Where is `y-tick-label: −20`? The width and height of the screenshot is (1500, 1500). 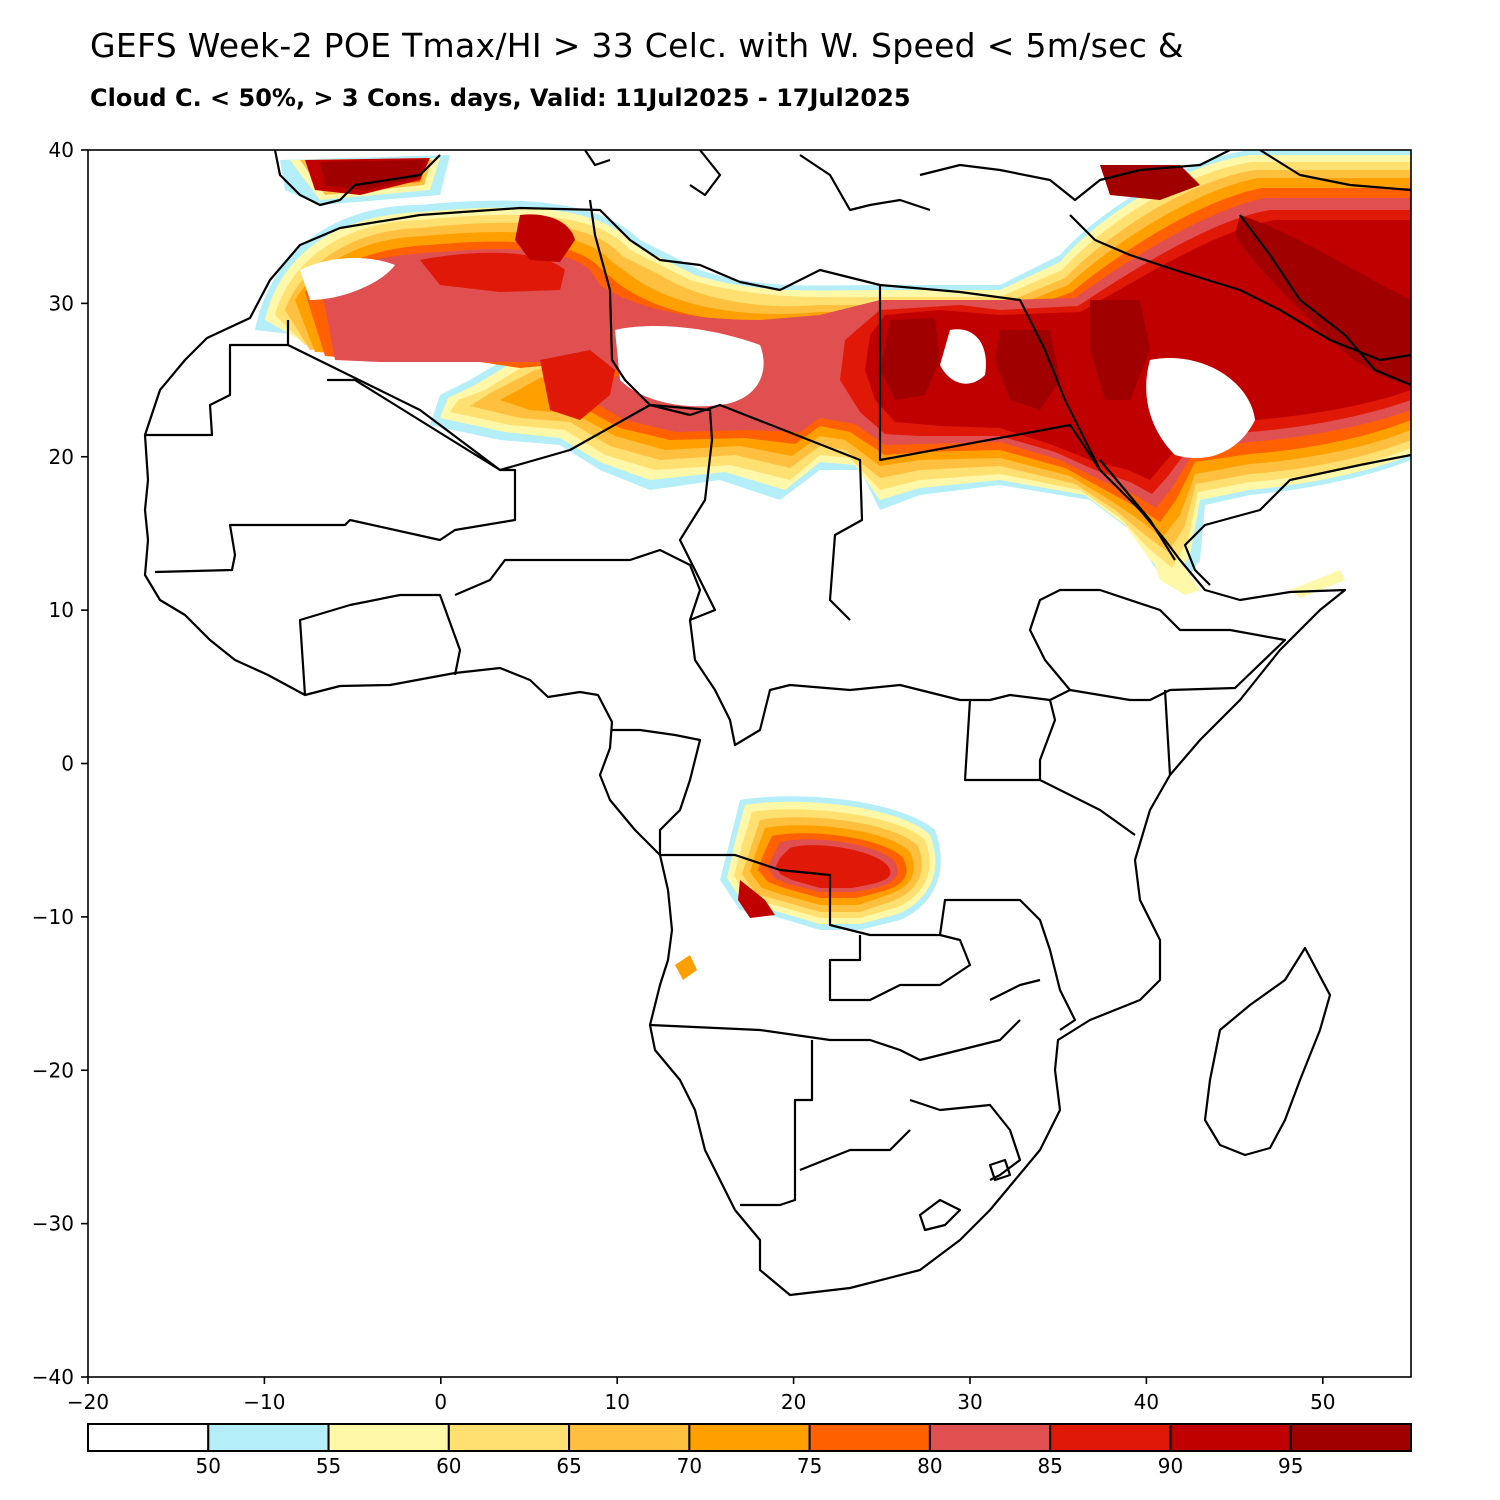
y-tick-label: −20 is located at coordinates (53, 1070).